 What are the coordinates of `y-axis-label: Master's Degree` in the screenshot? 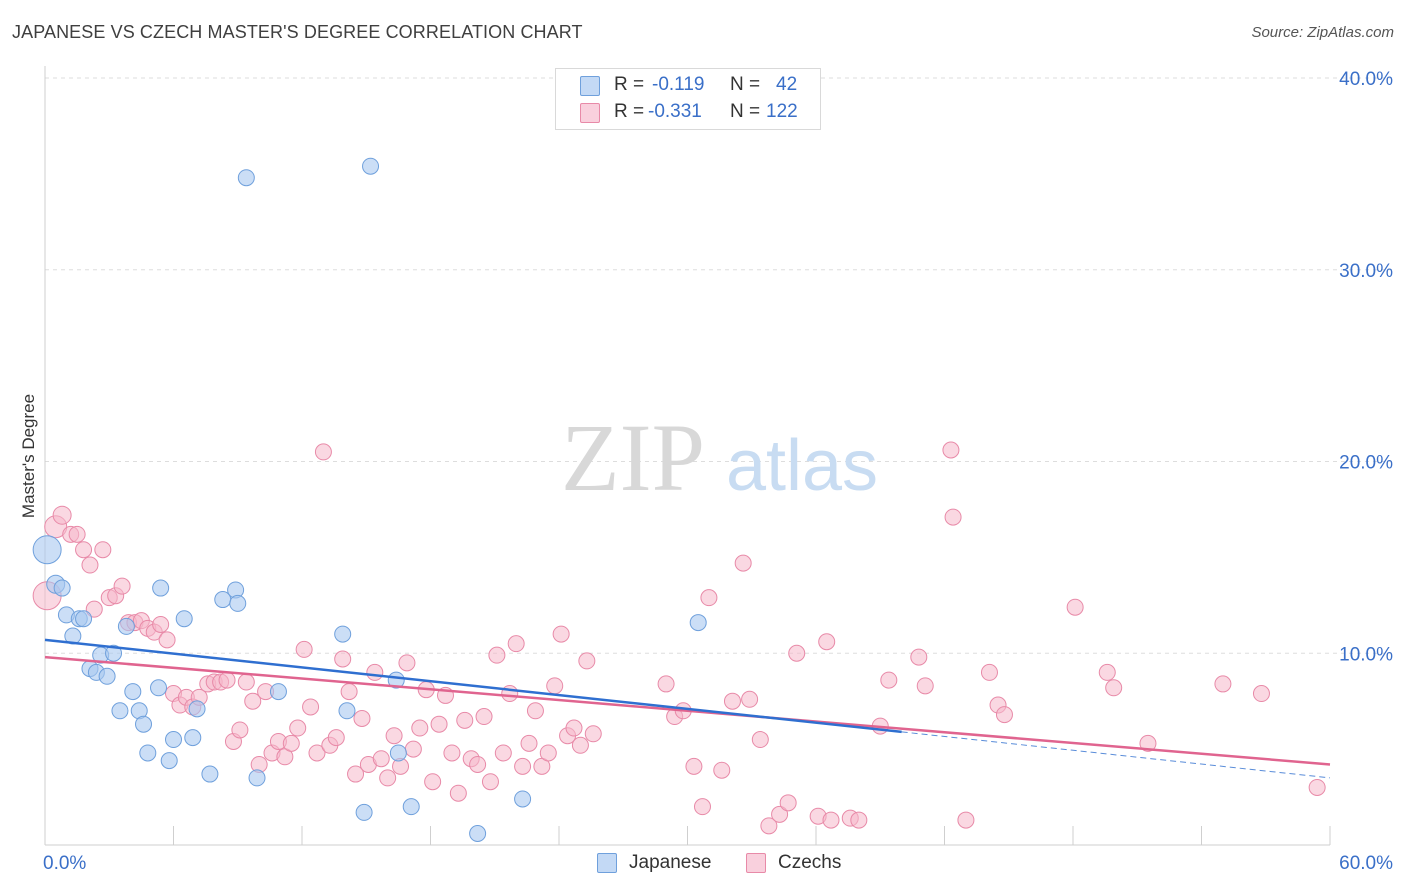 It's located at (28, 456).